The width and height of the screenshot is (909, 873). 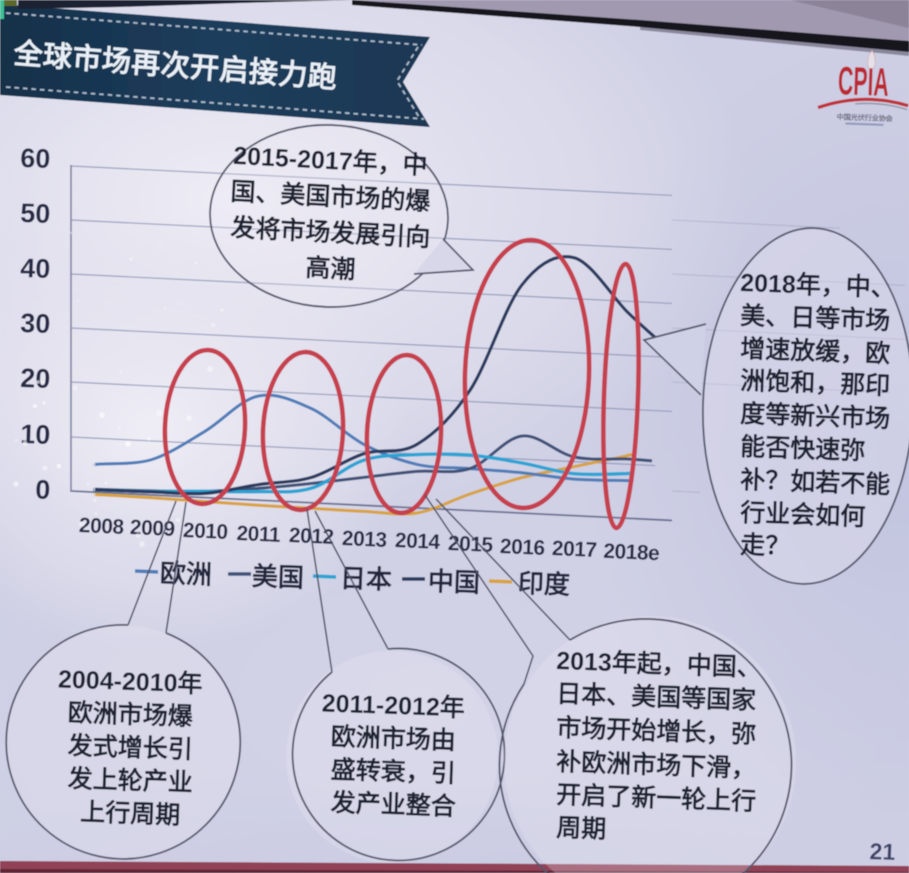 I want to click on svg-text: 2008, so click(x=101, y=526).